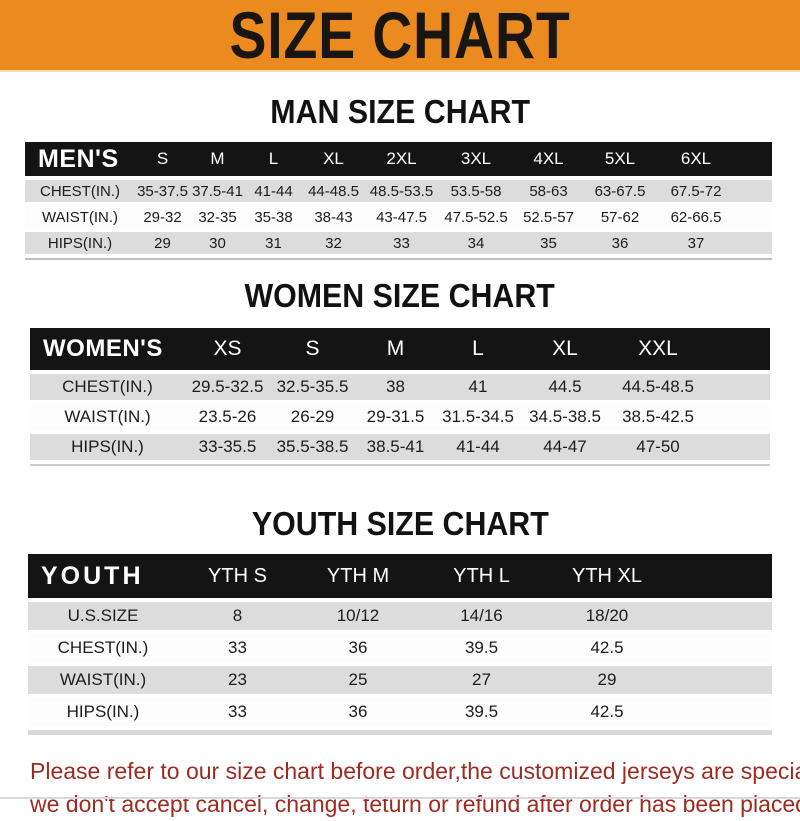 The height and width of the screenshot is (821, 800). Describe the element at coordinates (565, 419) in the screenshot. I see `size-value-cell: 34.5-38.5` at that location.